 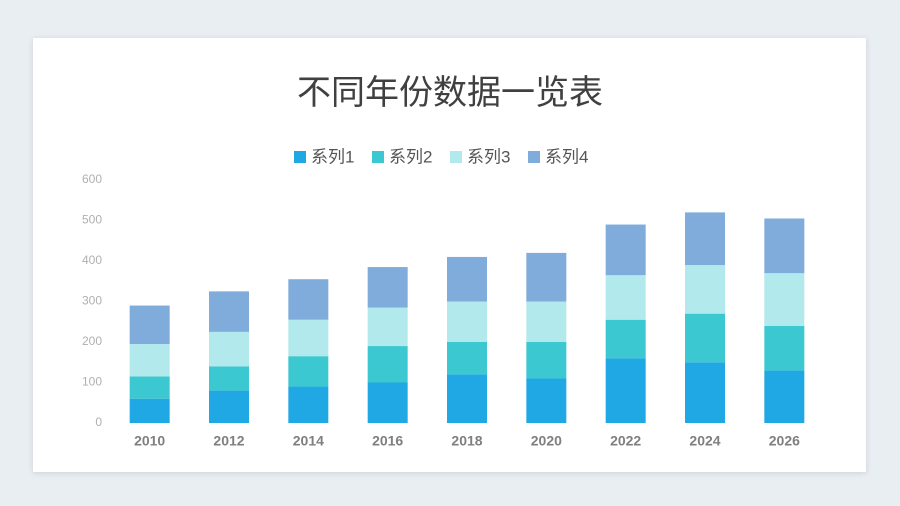 What do you see at coordinates (92, 301) in the screenshot?
I see `y-tick-label: 300` at bounding box center [92, 301].